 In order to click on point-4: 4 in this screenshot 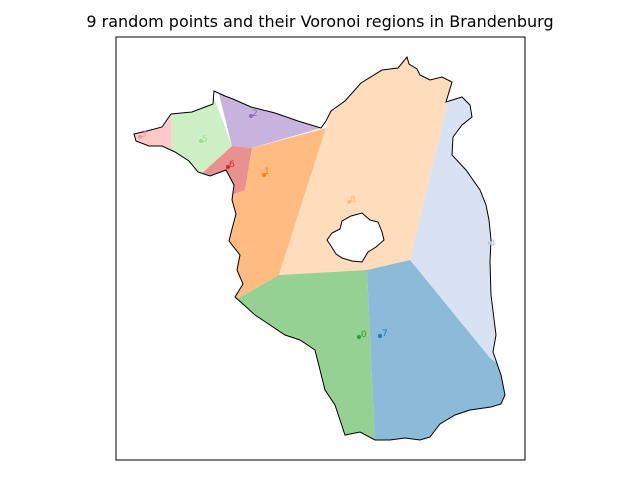, I will do `click(492, 244)`.